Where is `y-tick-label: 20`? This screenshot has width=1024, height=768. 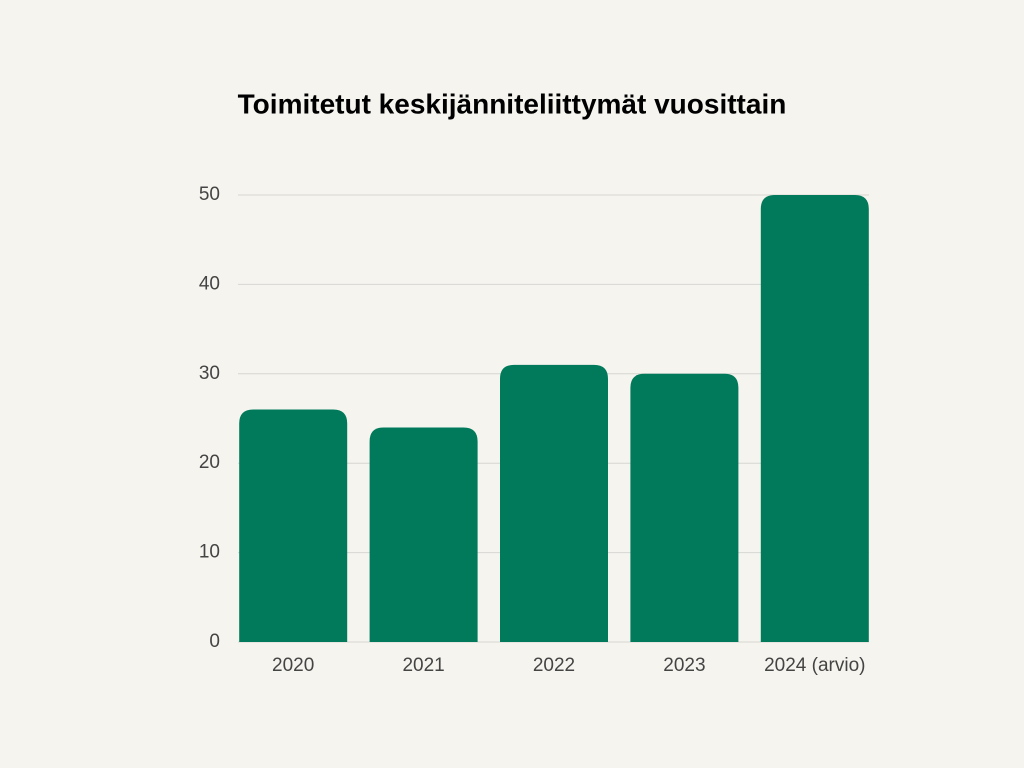 y-tick-label: 20 is located at coordinates (209, 462).